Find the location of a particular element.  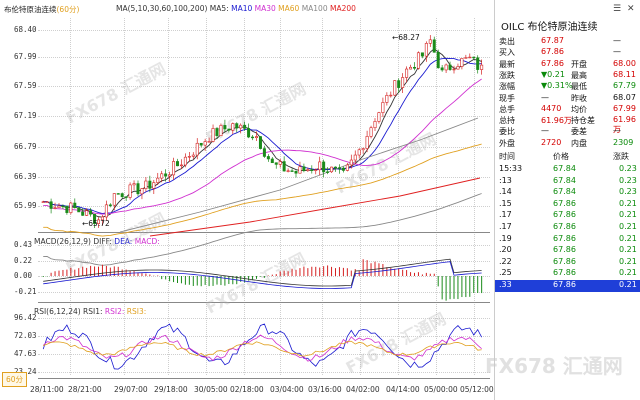

ma200-line is located at coordinates (315, 207).